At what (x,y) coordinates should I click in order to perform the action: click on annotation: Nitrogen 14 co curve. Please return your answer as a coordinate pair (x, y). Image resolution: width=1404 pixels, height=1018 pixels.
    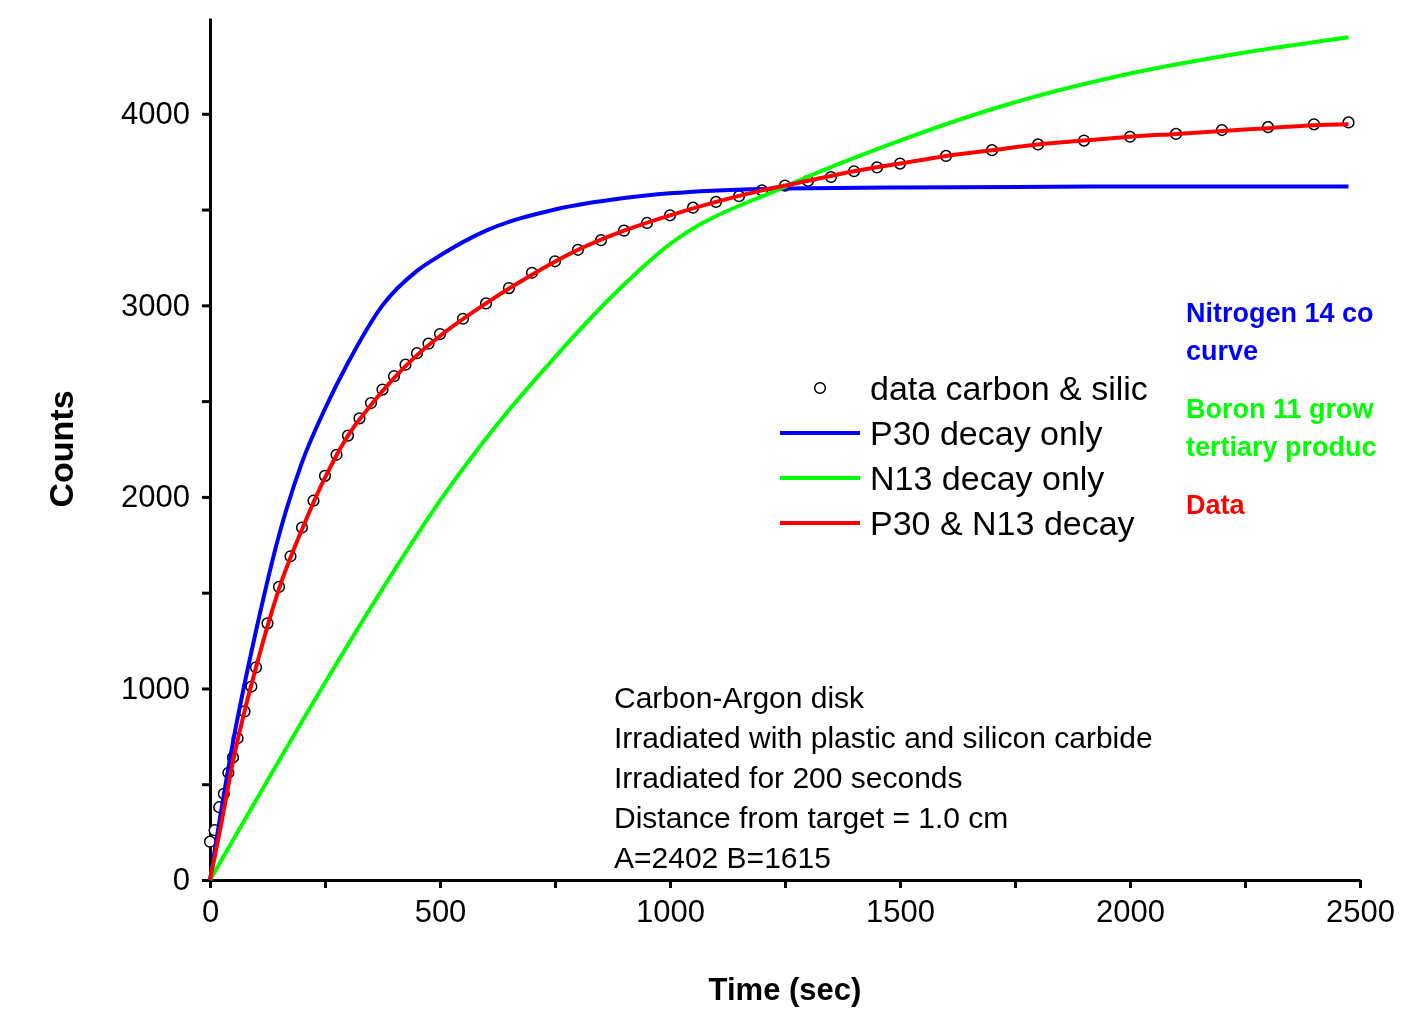
    Looking at the image, I should click on (1280, 332).